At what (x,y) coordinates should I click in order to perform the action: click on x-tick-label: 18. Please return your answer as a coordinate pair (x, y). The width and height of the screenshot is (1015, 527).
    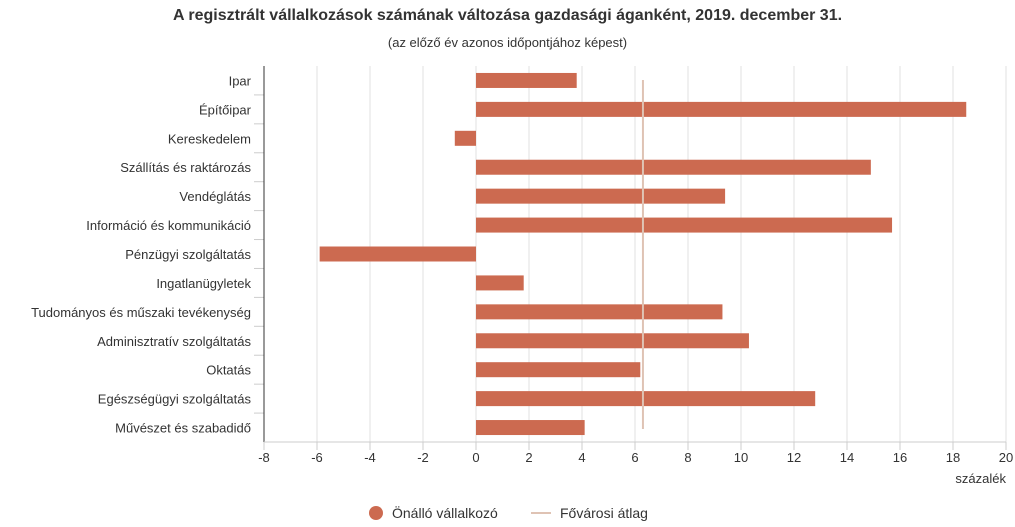
    Looking at the image, I should click on (953, 457).